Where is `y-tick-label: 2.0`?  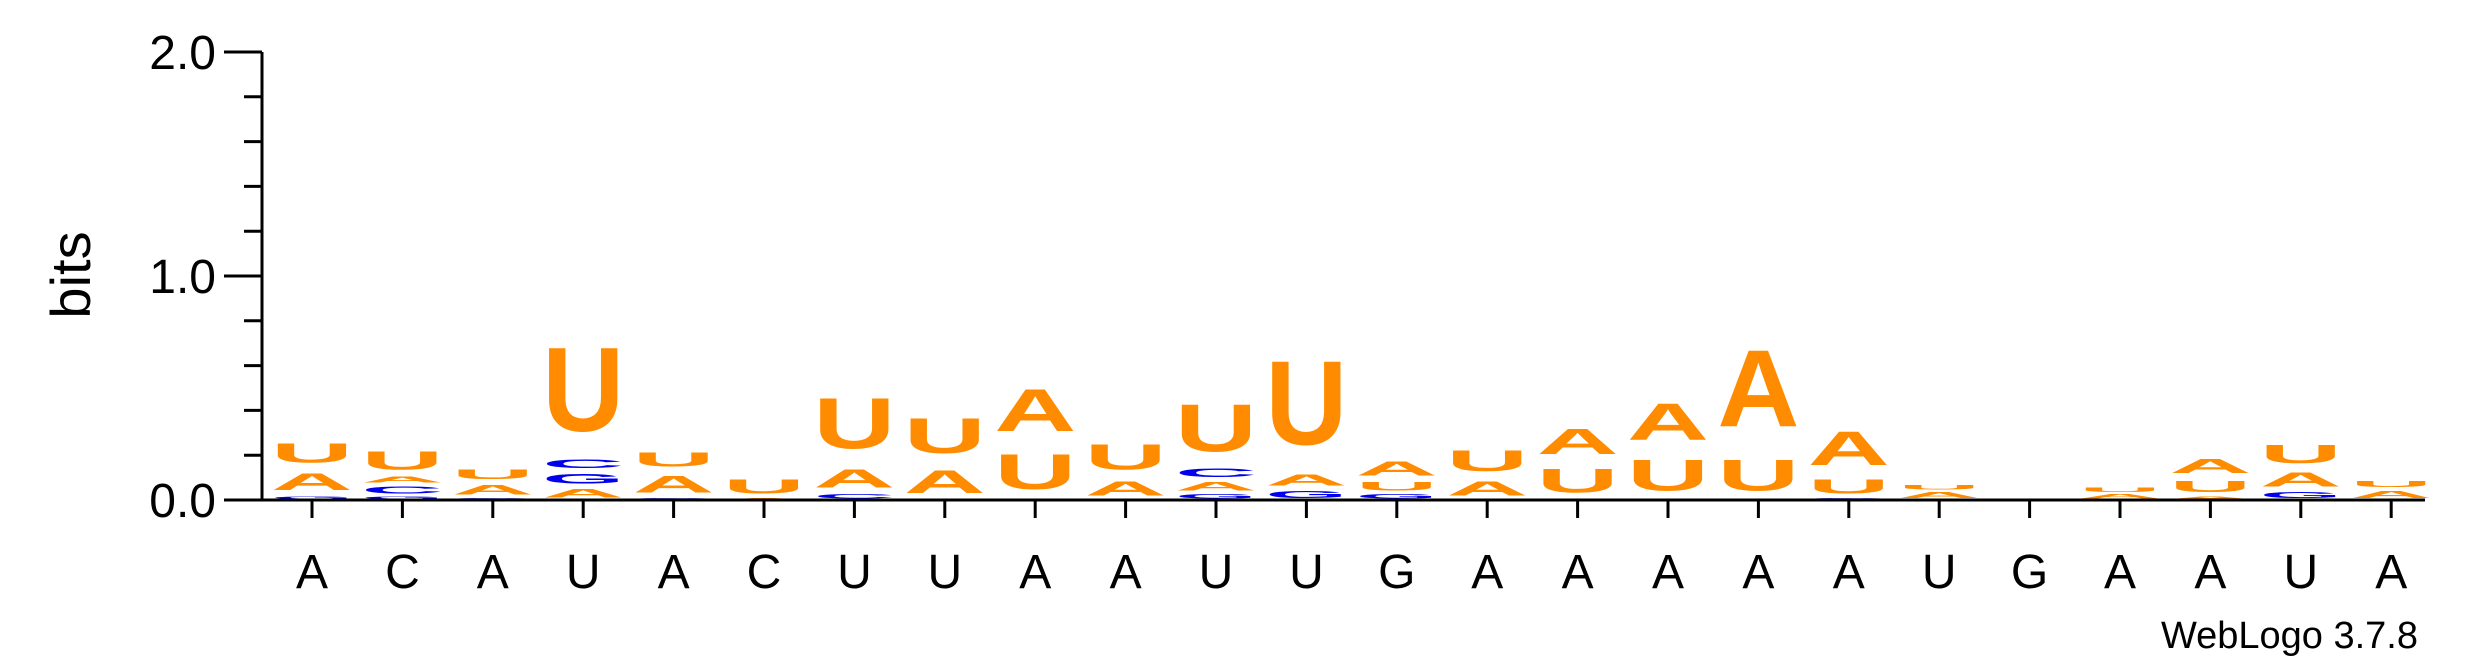 y-tick-label: 2.0 is located at coordinates (182, 53).